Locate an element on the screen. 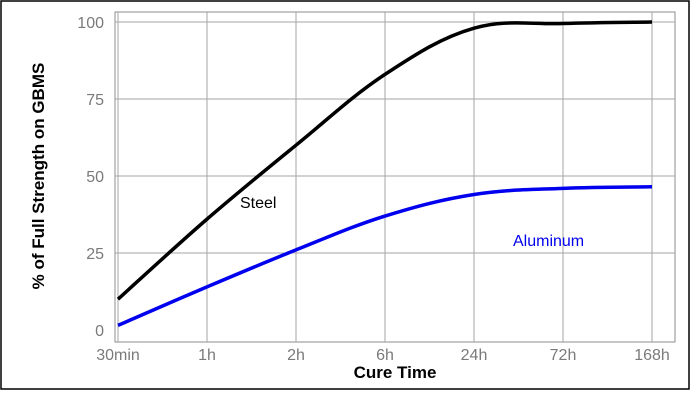 This screenshot has width=690, height=395. x-tick-label: 168h is located at coordinates (652, 355).